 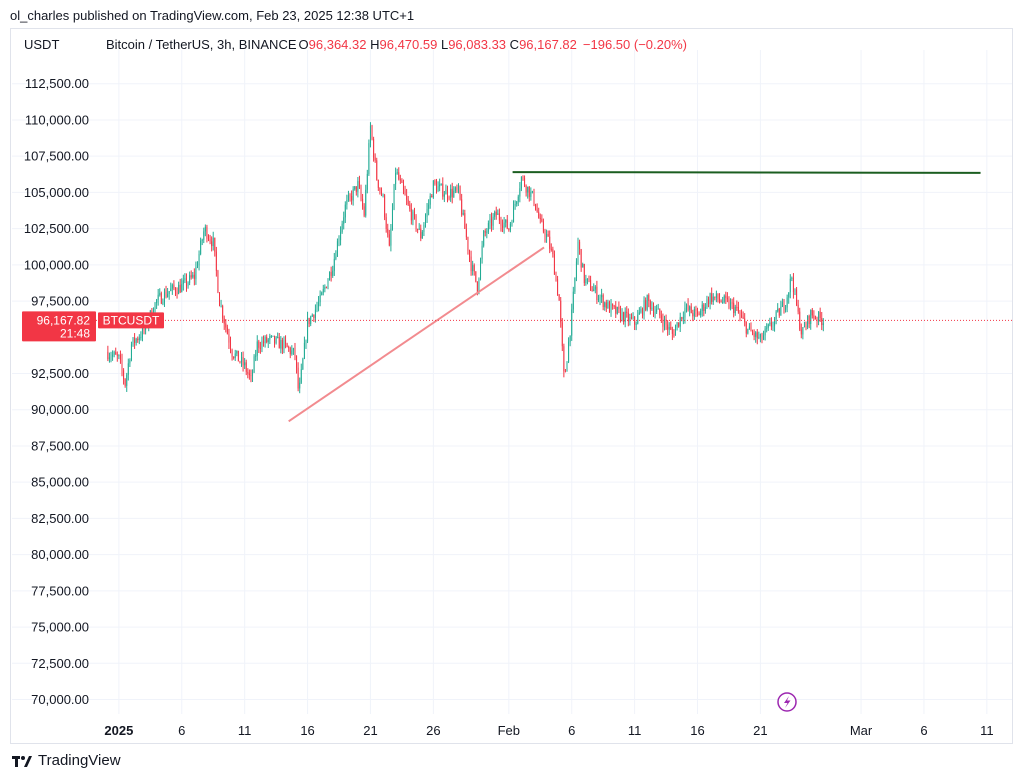 I want to click on resistance-line, so click(x=746, y=172).